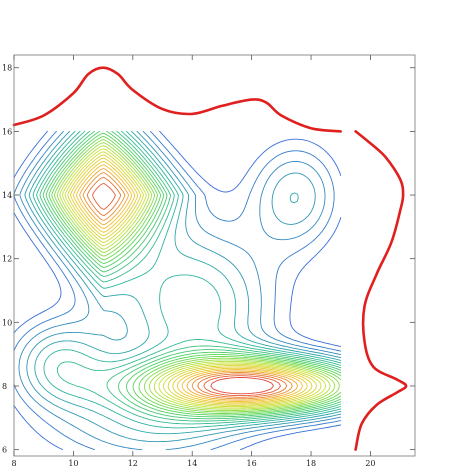  What do you see at coordinates (252, 463) in the screenshot?
I see `x-tick-label: 16` at bounding box center [252, 463].